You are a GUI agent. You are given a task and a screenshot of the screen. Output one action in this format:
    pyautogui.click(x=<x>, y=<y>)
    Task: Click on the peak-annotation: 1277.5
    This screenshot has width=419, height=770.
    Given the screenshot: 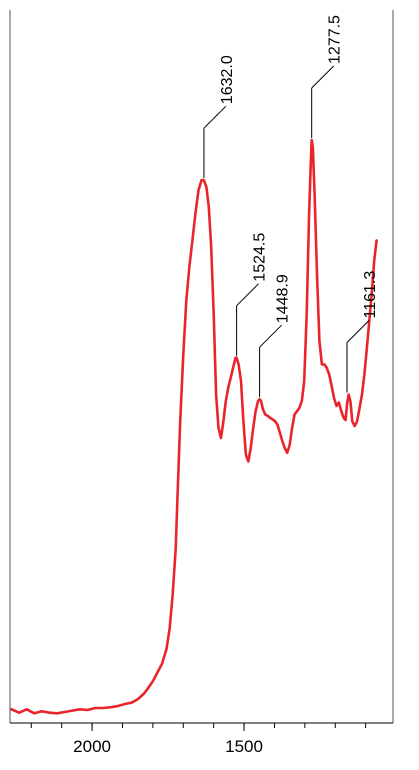 What is the action you would take?
    pyautogui.click(x=327, y=76)
    